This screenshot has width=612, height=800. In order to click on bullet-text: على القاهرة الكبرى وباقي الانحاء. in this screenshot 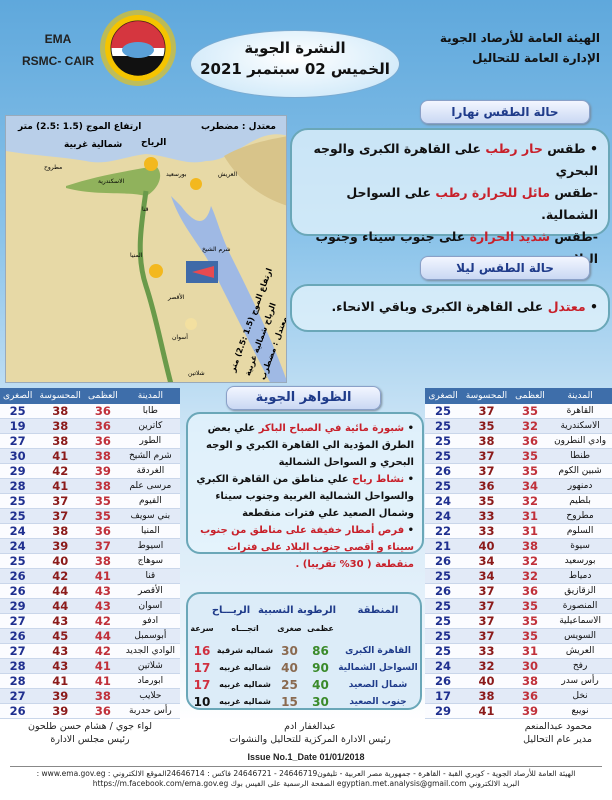, I will do `click(439, 306)`.